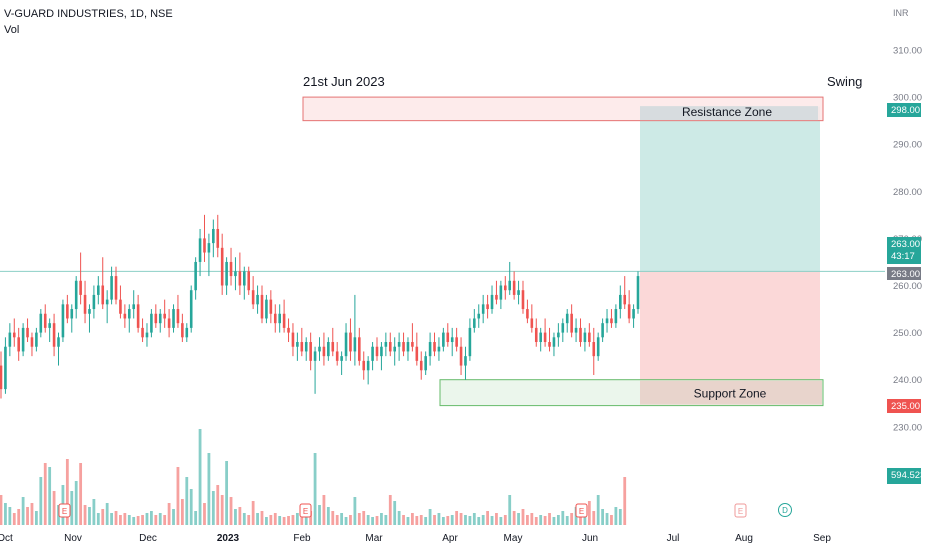 Image resolution: width=932 pixels, height=550 pixels. I want to click on dividend-marker-letter: D, so click(785, 510).